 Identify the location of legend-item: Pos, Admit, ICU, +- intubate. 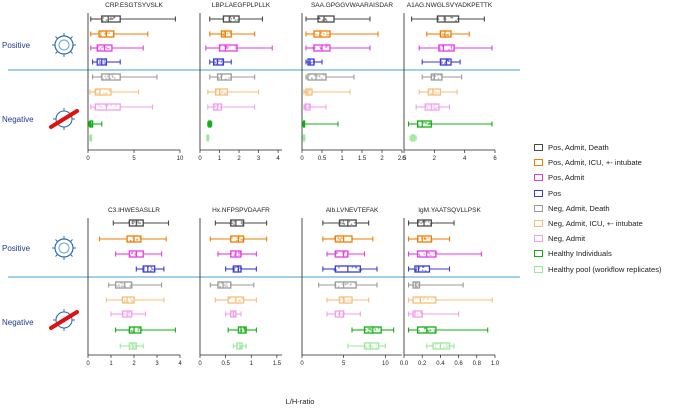
(609, 162).